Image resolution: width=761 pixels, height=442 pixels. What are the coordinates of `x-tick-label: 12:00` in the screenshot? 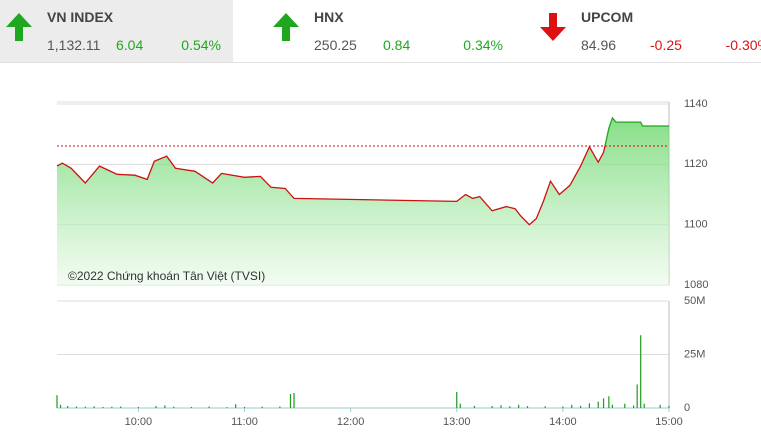 It's located at (351, 422).